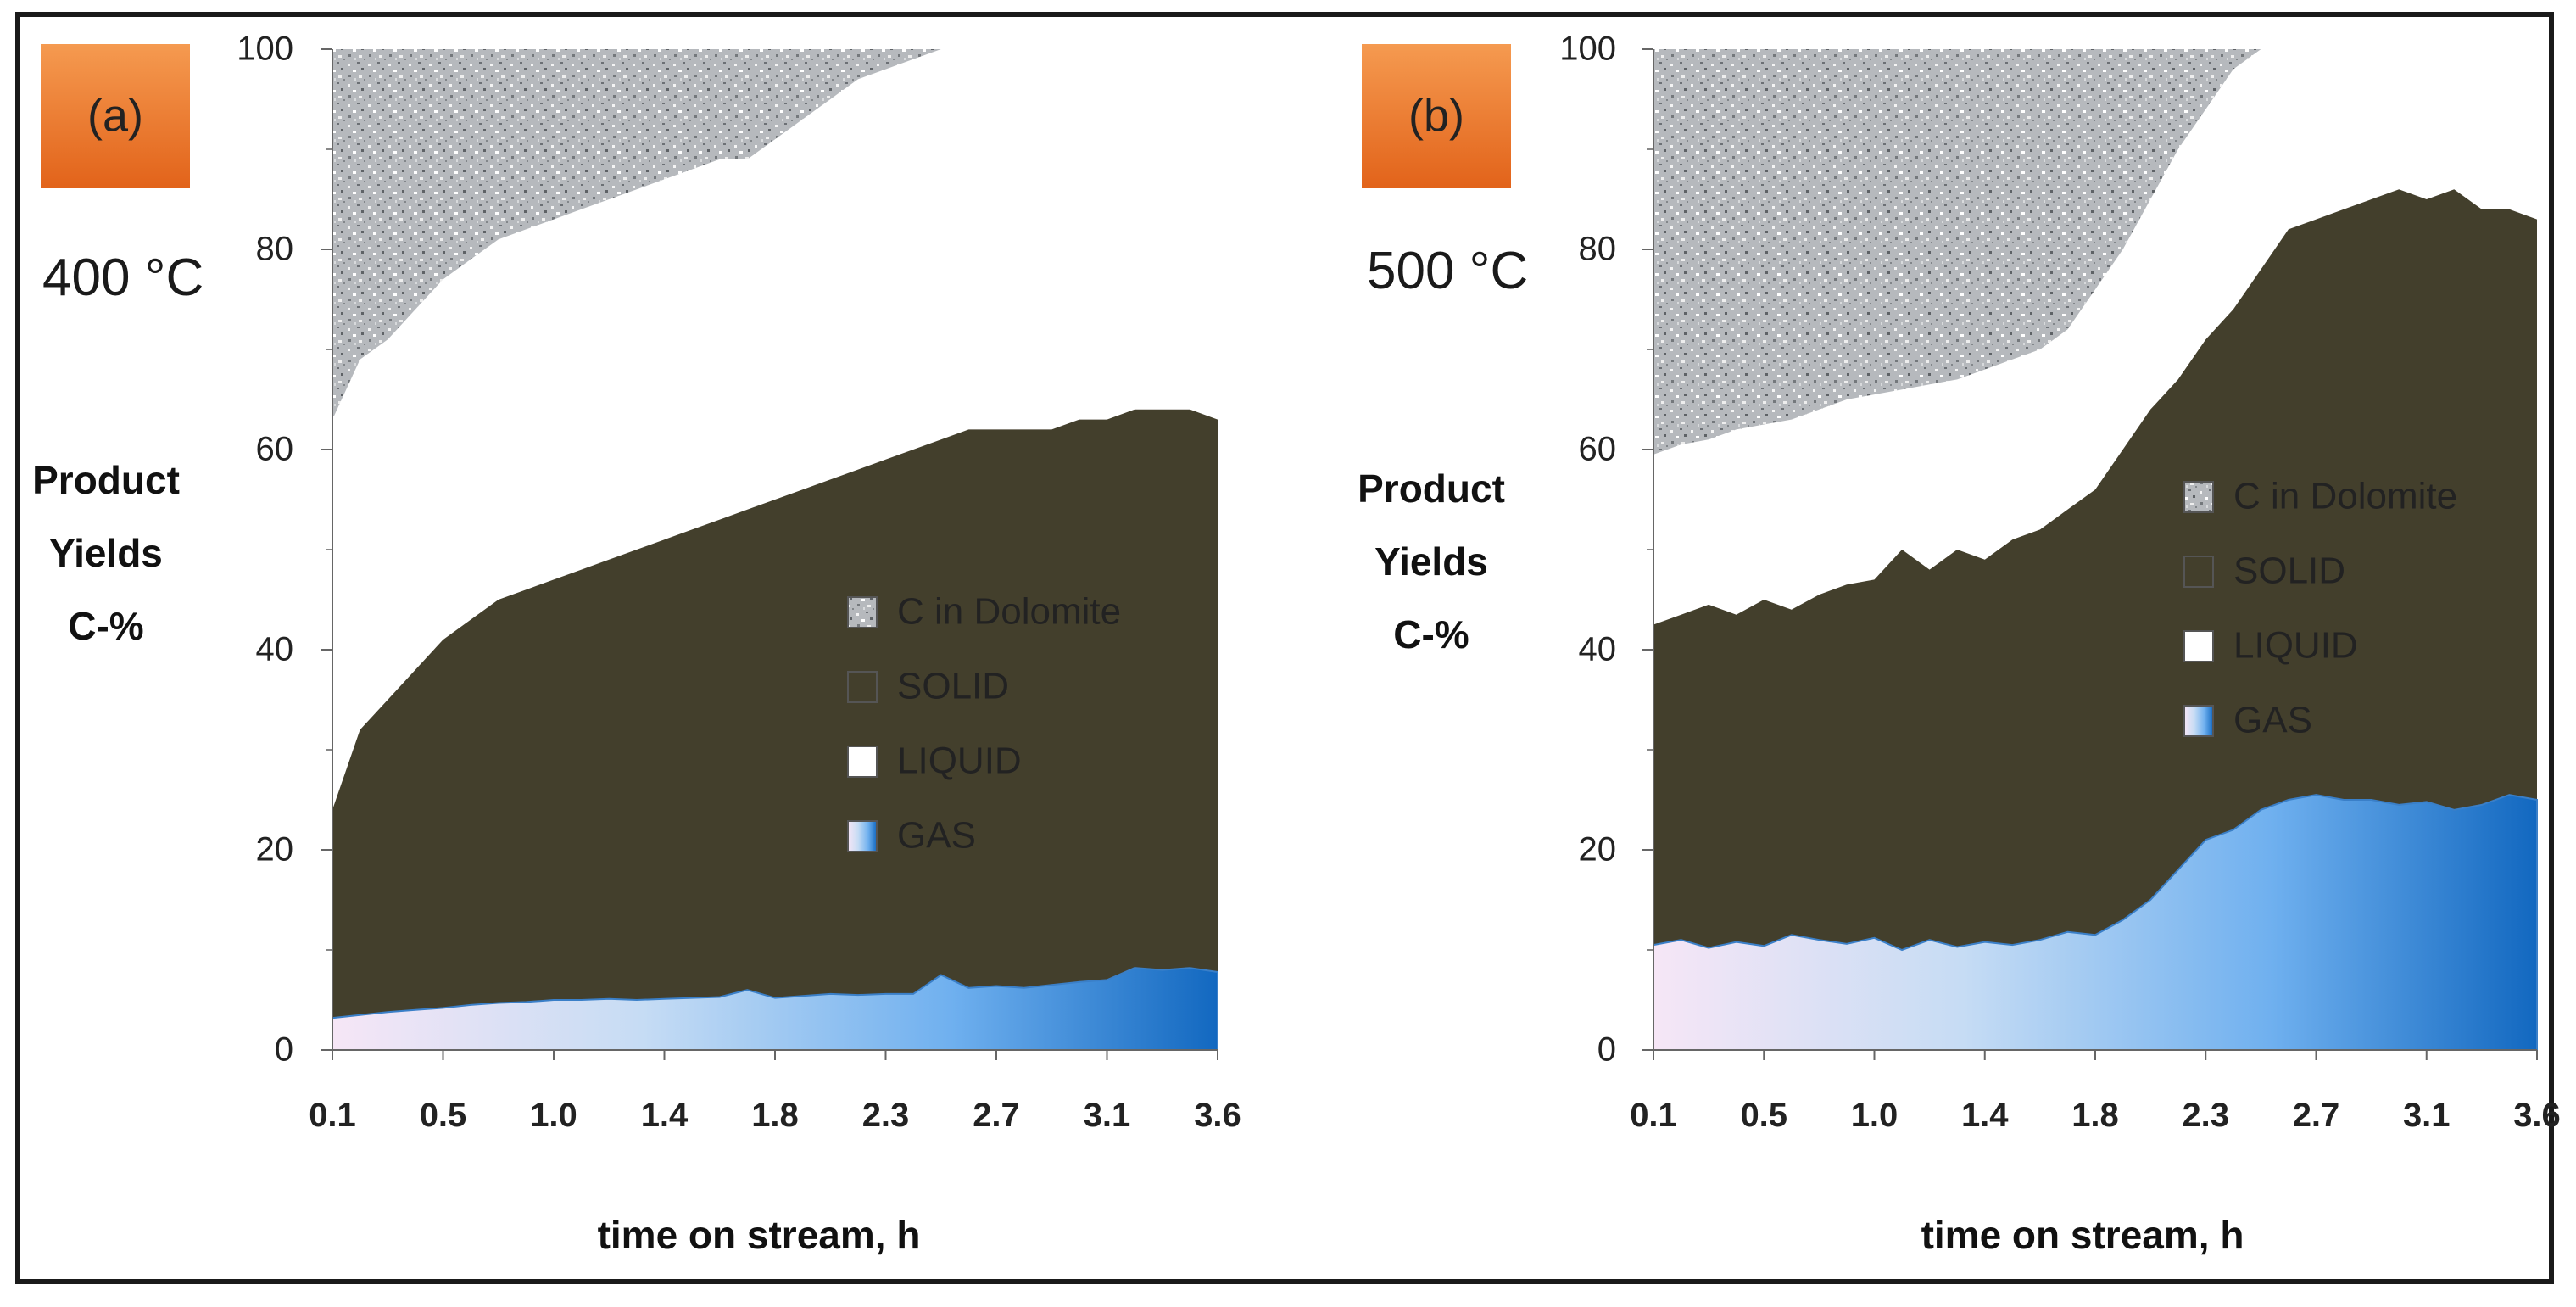 The height and width of the screenshot is (1307, 2576). Describe the element at coordinates (1431, 488) in the screenshot. I see `panel-b-ylabel-line1: Product` at that location.